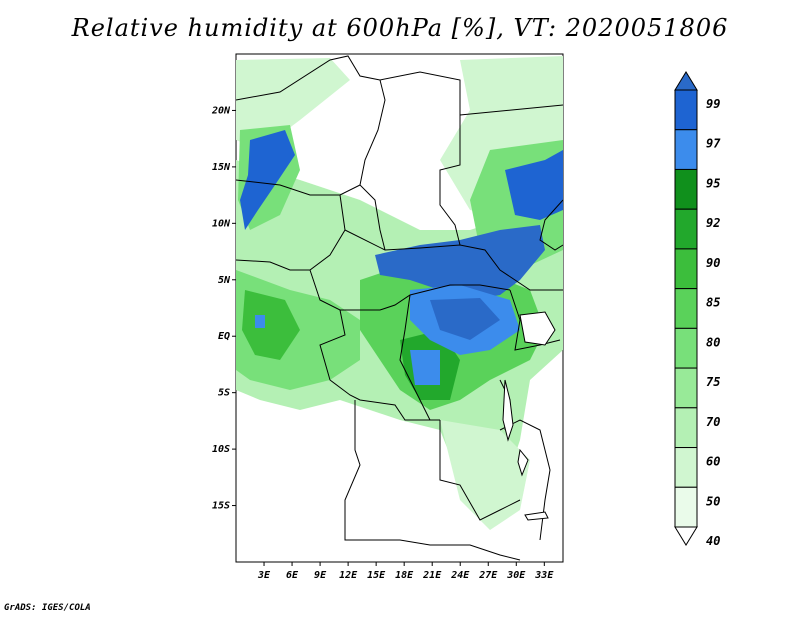 The height and width of the screenshot is (618, 800). What do you see at coordinates (713, 104) in the screenshot?
I see `colorbar-label: 99` at bounding box center [713, 104].